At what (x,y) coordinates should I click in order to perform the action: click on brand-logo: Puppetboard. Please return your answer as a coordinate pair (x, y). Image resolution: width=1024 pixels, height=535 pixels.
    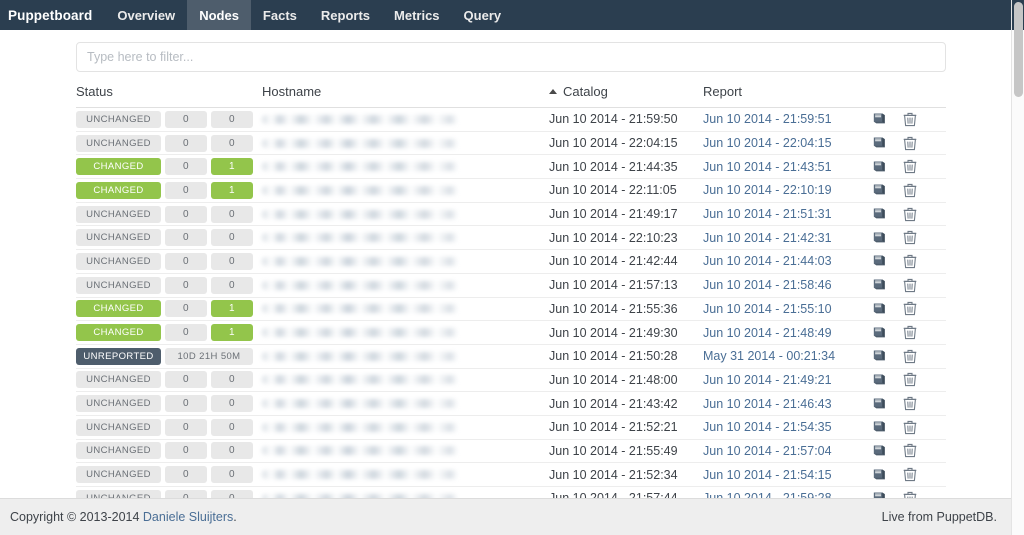
    Looking at the image, I should click on (50, 15).